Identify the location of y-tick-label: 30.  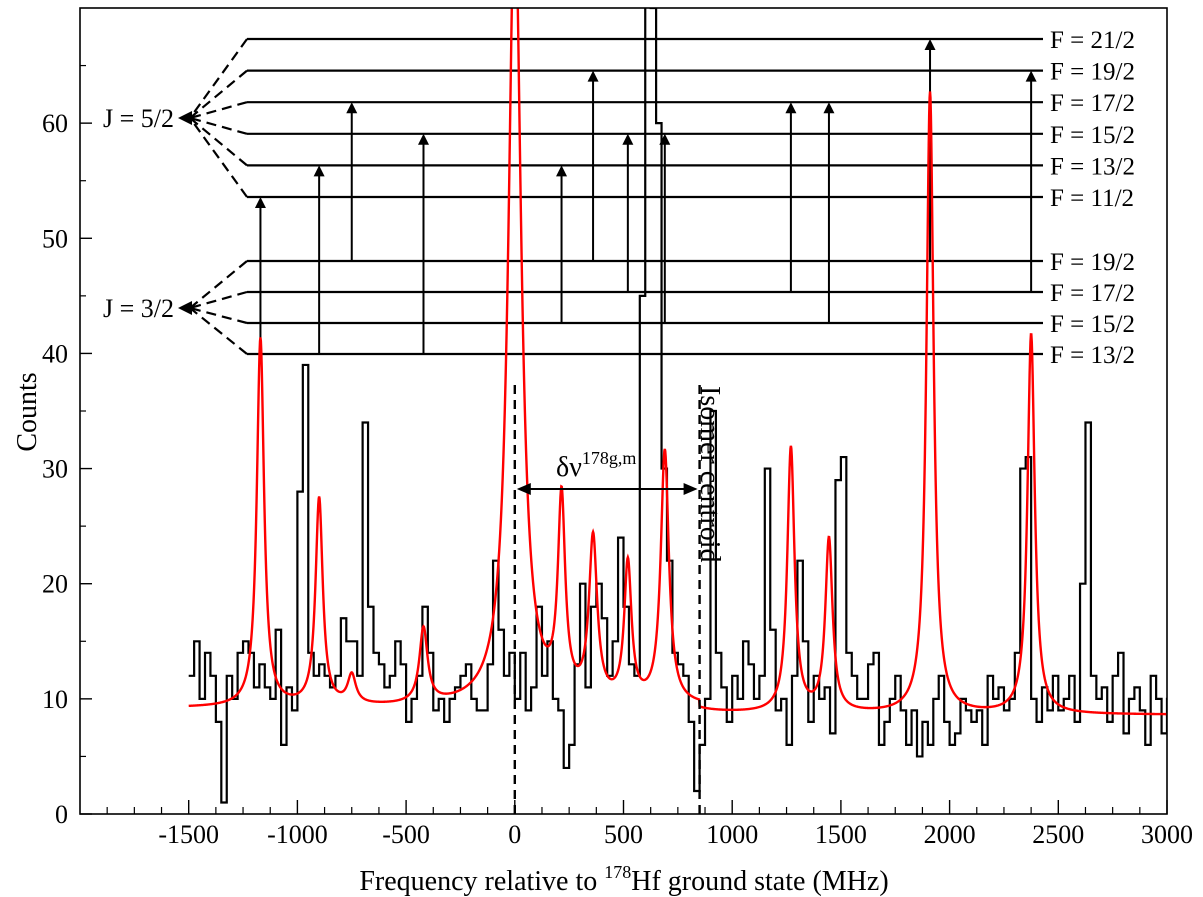
(55, 469).